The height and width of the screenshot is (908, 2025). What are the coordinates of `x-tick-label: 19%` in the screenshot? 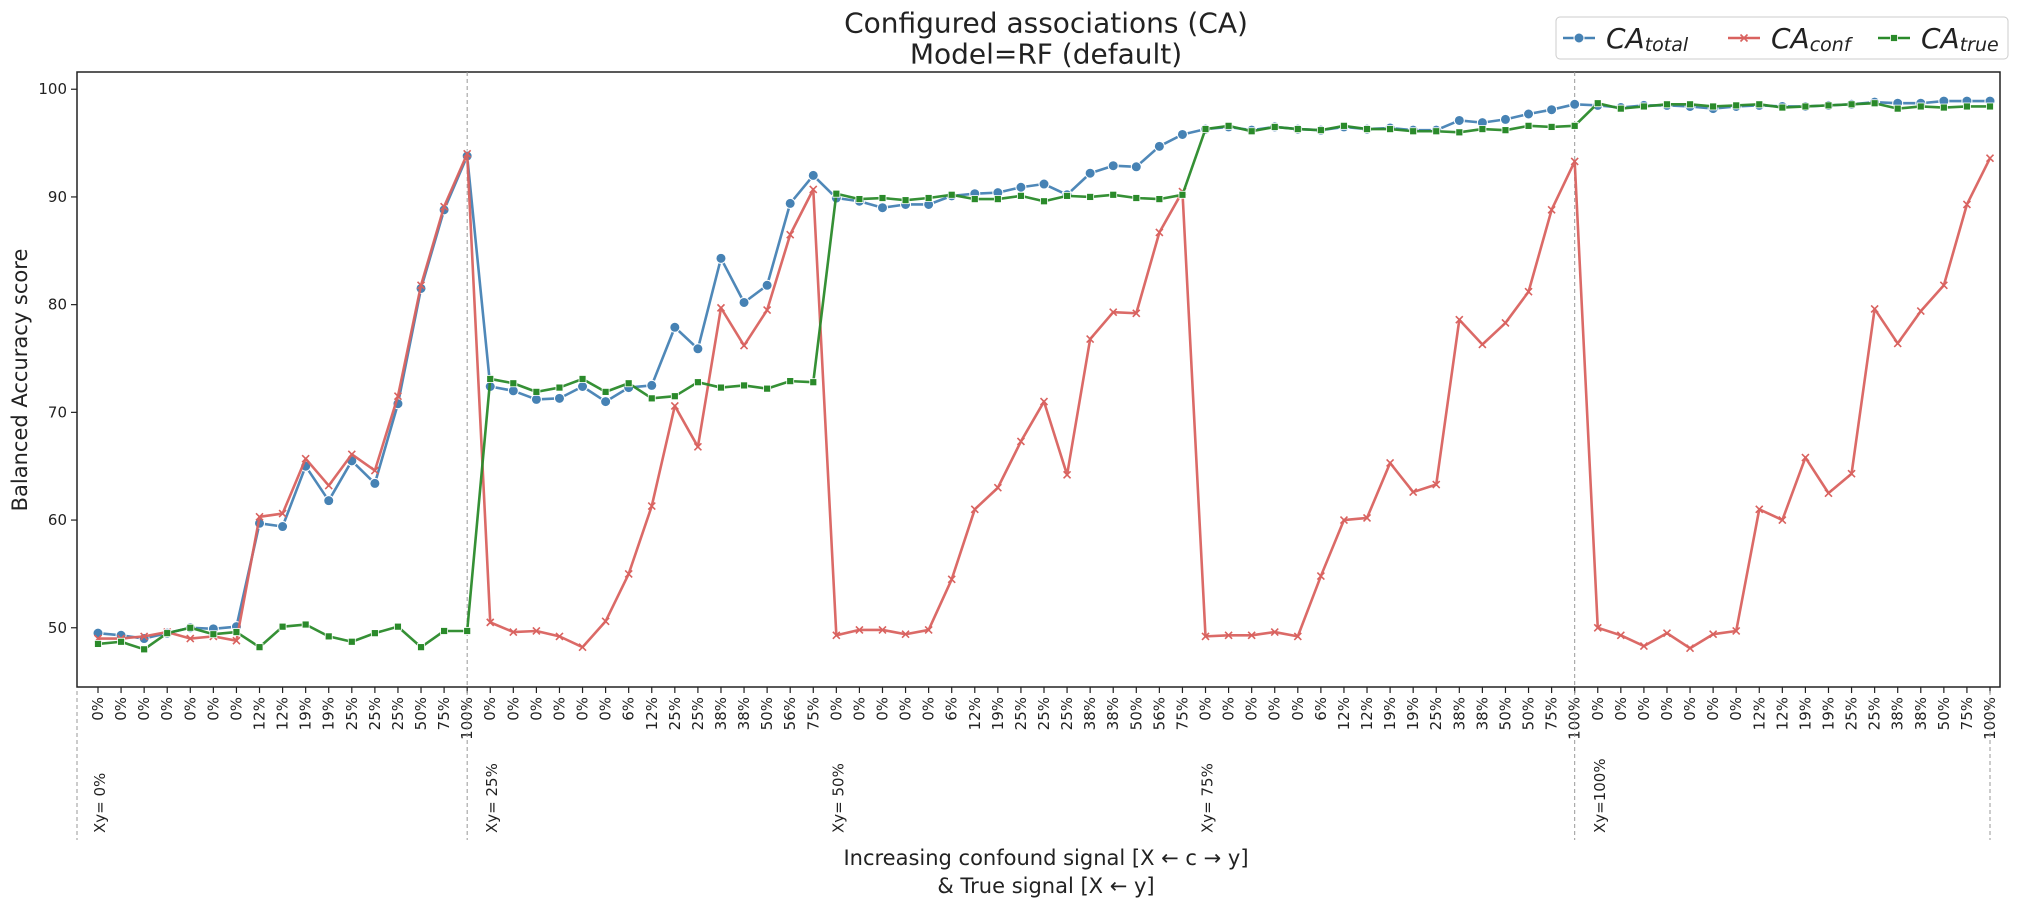 It's located at (329, 713).